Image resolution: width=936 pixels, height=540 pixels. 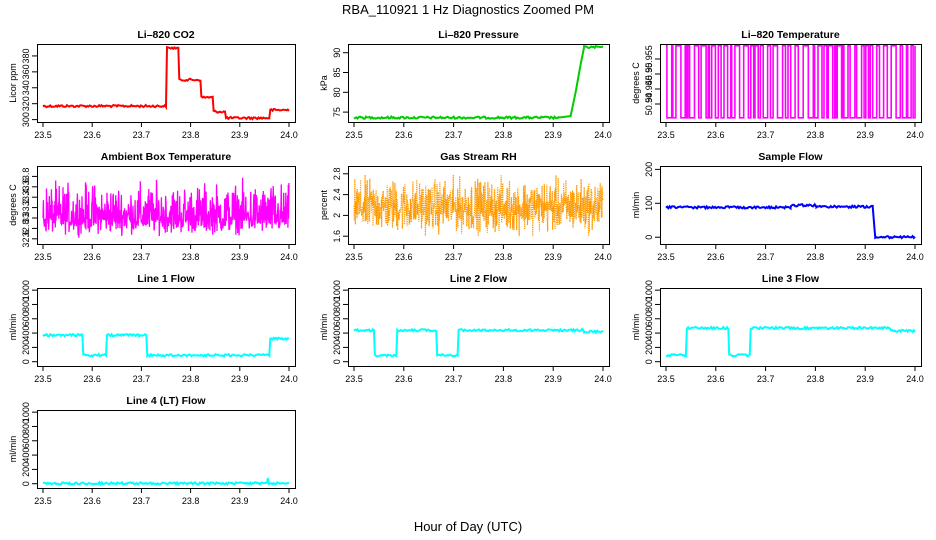 What do you see at coordinates (337, 215) in the screenshot?
I see `y-tick-label: 2` at bounding box center [337, 215].